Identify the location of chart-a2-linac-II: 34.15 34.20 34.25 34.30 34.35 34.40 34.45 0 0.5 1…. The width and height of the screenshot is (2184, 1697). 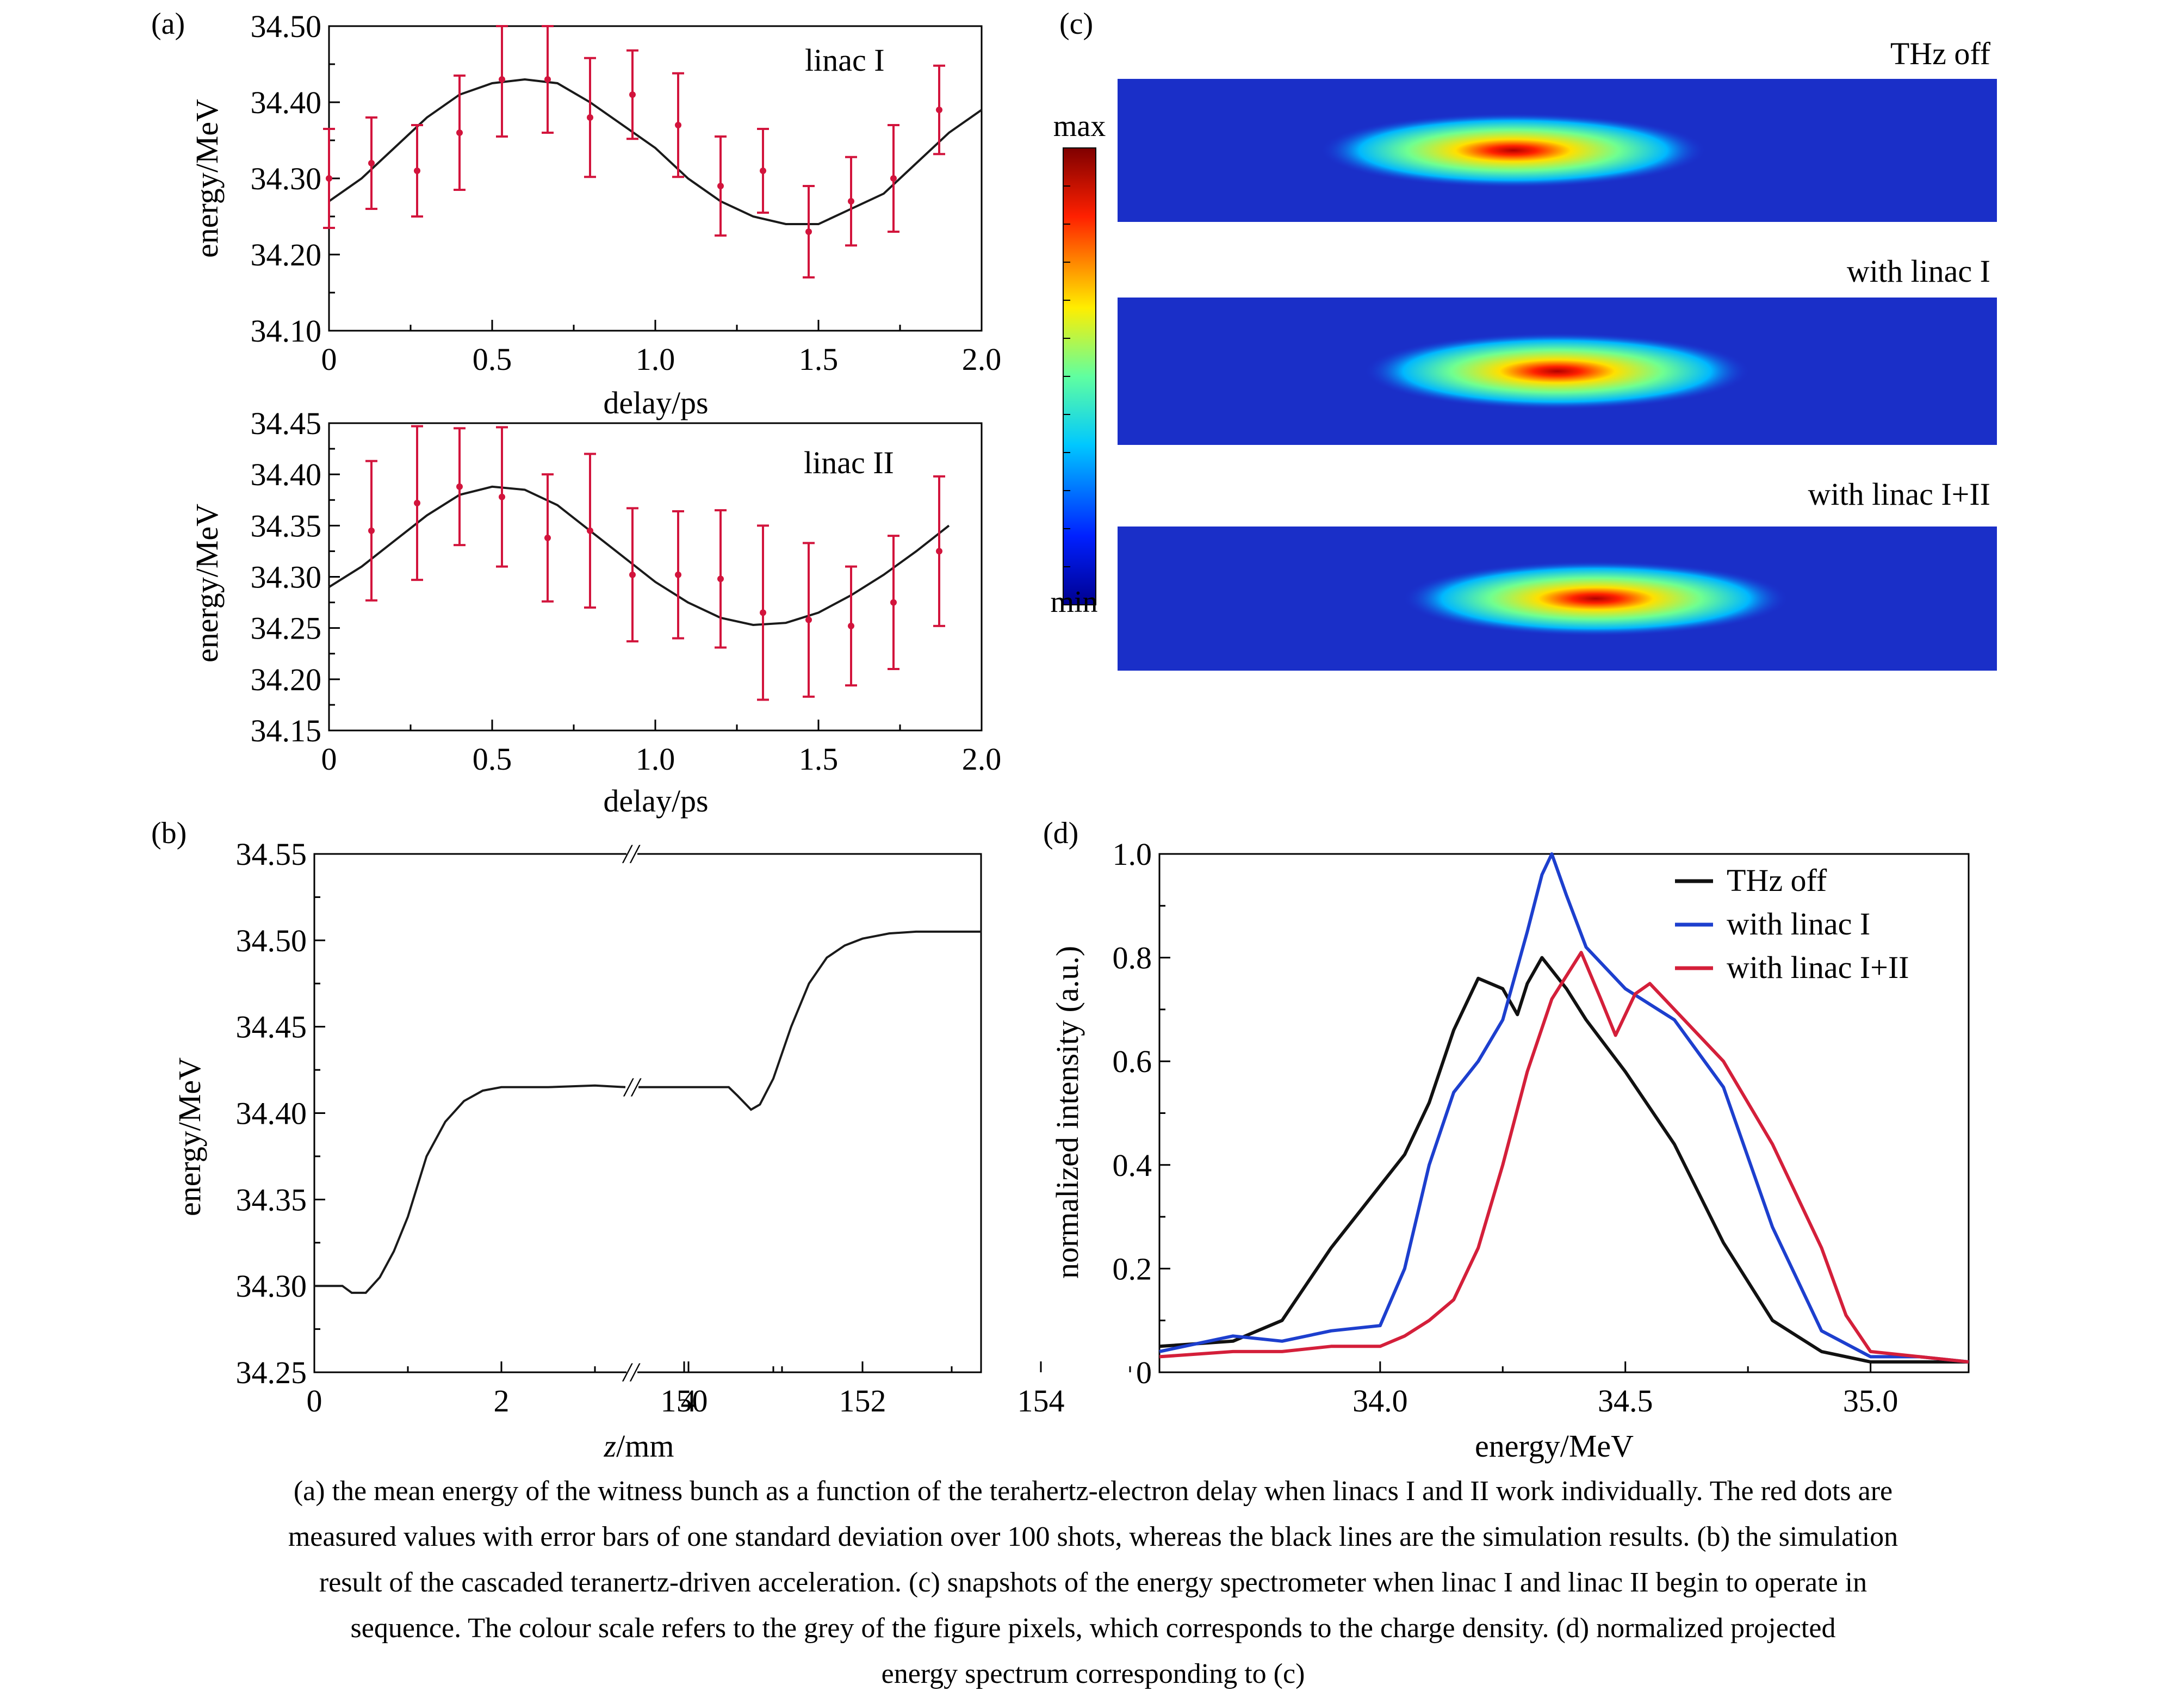
(595, 612).